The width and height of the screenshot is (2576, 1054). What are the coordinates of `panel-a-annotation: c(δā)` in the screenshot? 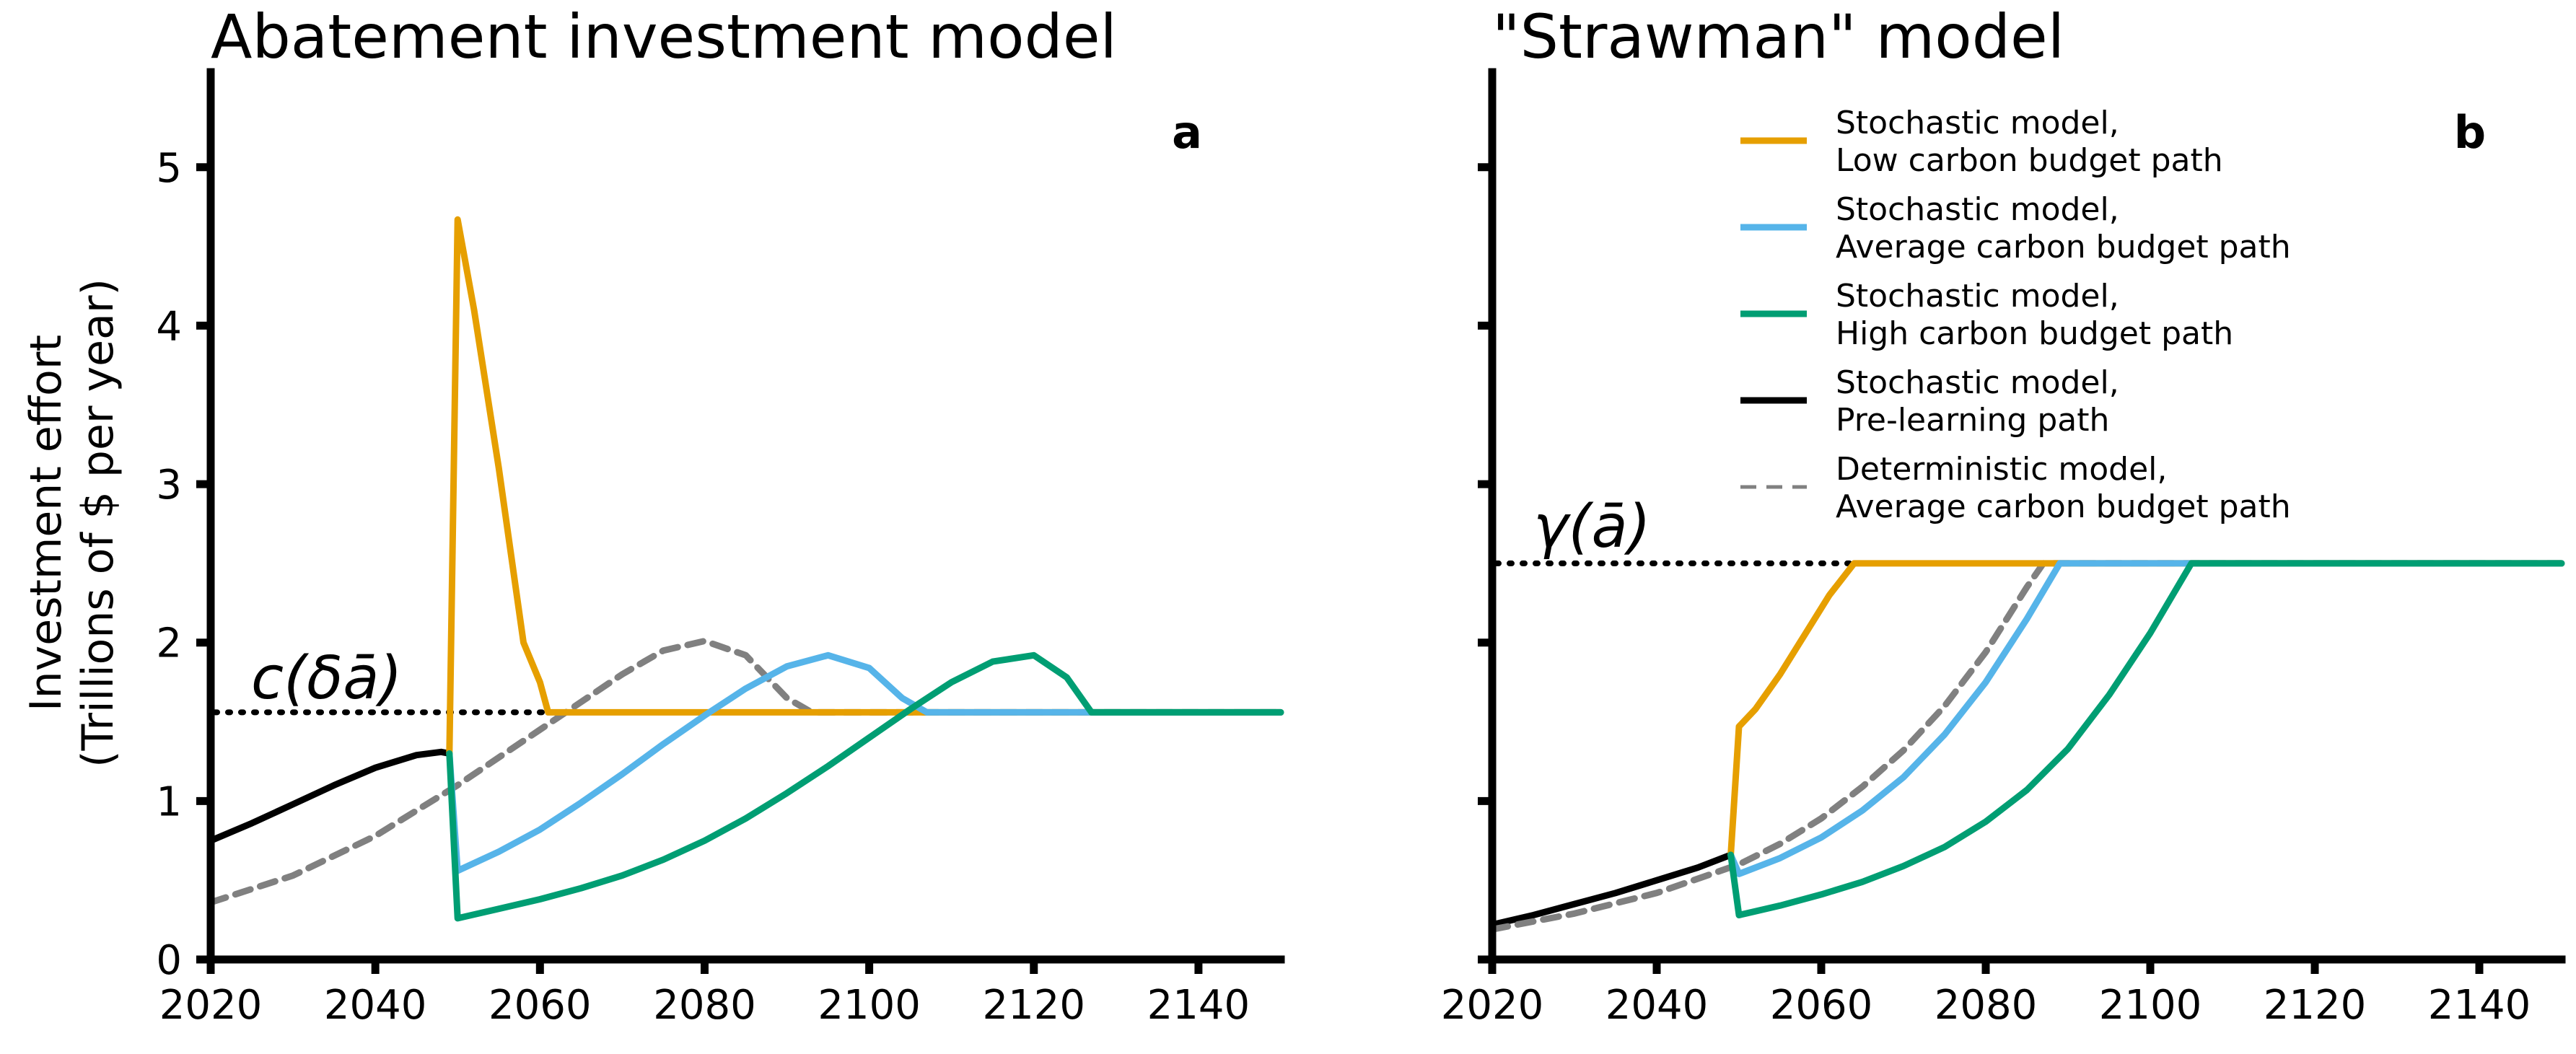 It's located at (326, 678).